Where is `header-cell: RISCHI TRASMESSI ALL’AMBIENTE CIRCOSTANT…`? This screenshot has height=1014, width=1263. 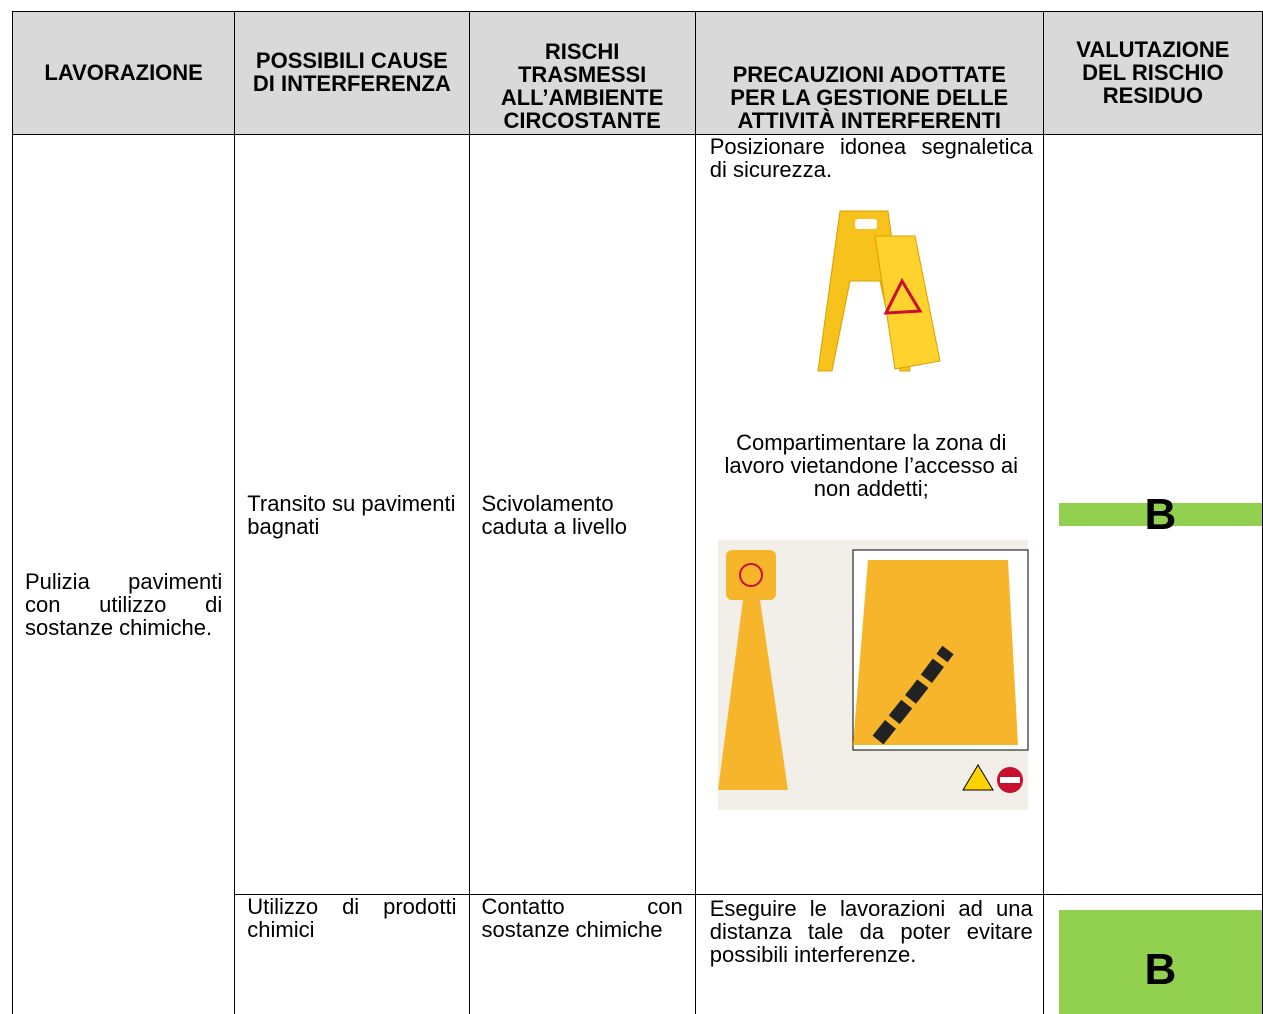 header-cell: RISCHI TRASMESSI ALL’AMBIENTE CIRCOSTANT… is located at coordinates (582, 73).